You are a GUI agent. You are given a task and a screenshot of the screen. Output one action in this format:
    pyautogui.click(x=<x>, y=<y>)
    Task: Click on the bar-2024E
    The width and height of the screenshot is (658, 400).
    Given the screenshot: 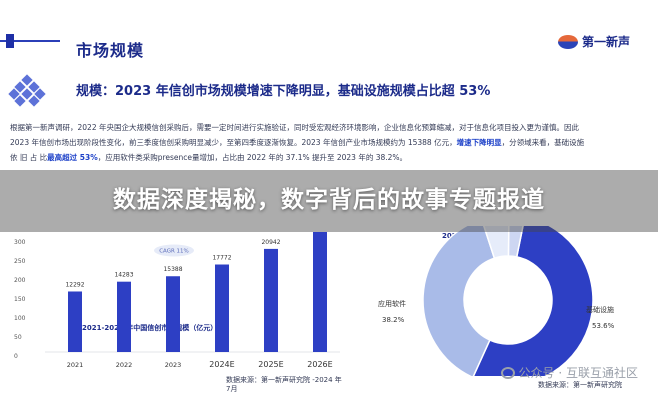 What is the action you would take?
    pyautogui.click(x=222, y=308)
    